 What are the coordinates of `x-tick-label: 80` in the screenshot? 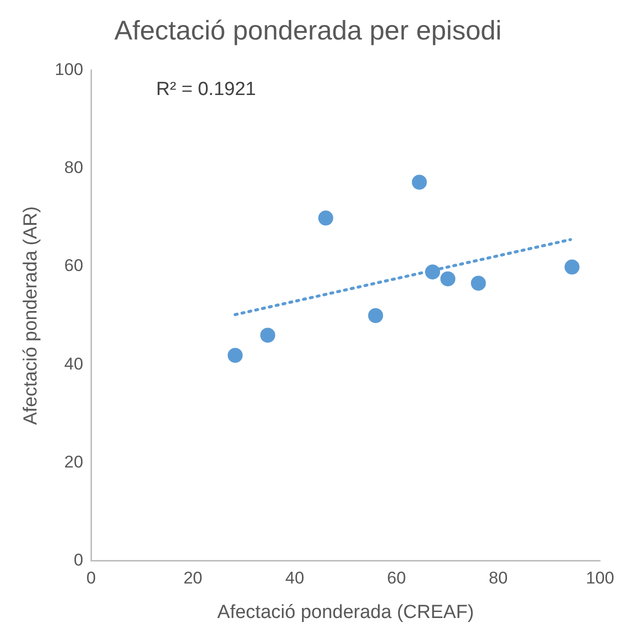 It's located at (498, 578).